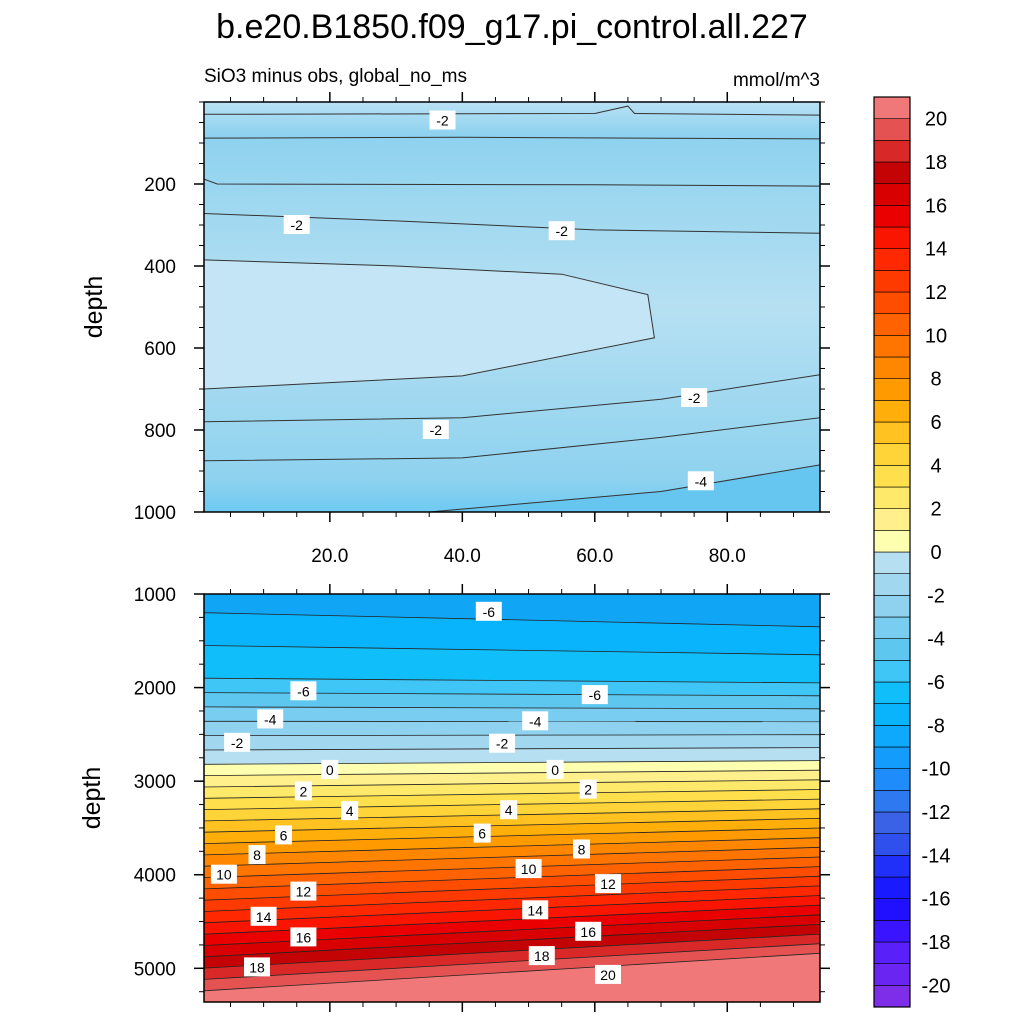 The width and height of the screenshot is (1024, 1024). Describe the element at coordinates (542, 956) in the screenshot. I see `contour-label-text: 18` at that location.